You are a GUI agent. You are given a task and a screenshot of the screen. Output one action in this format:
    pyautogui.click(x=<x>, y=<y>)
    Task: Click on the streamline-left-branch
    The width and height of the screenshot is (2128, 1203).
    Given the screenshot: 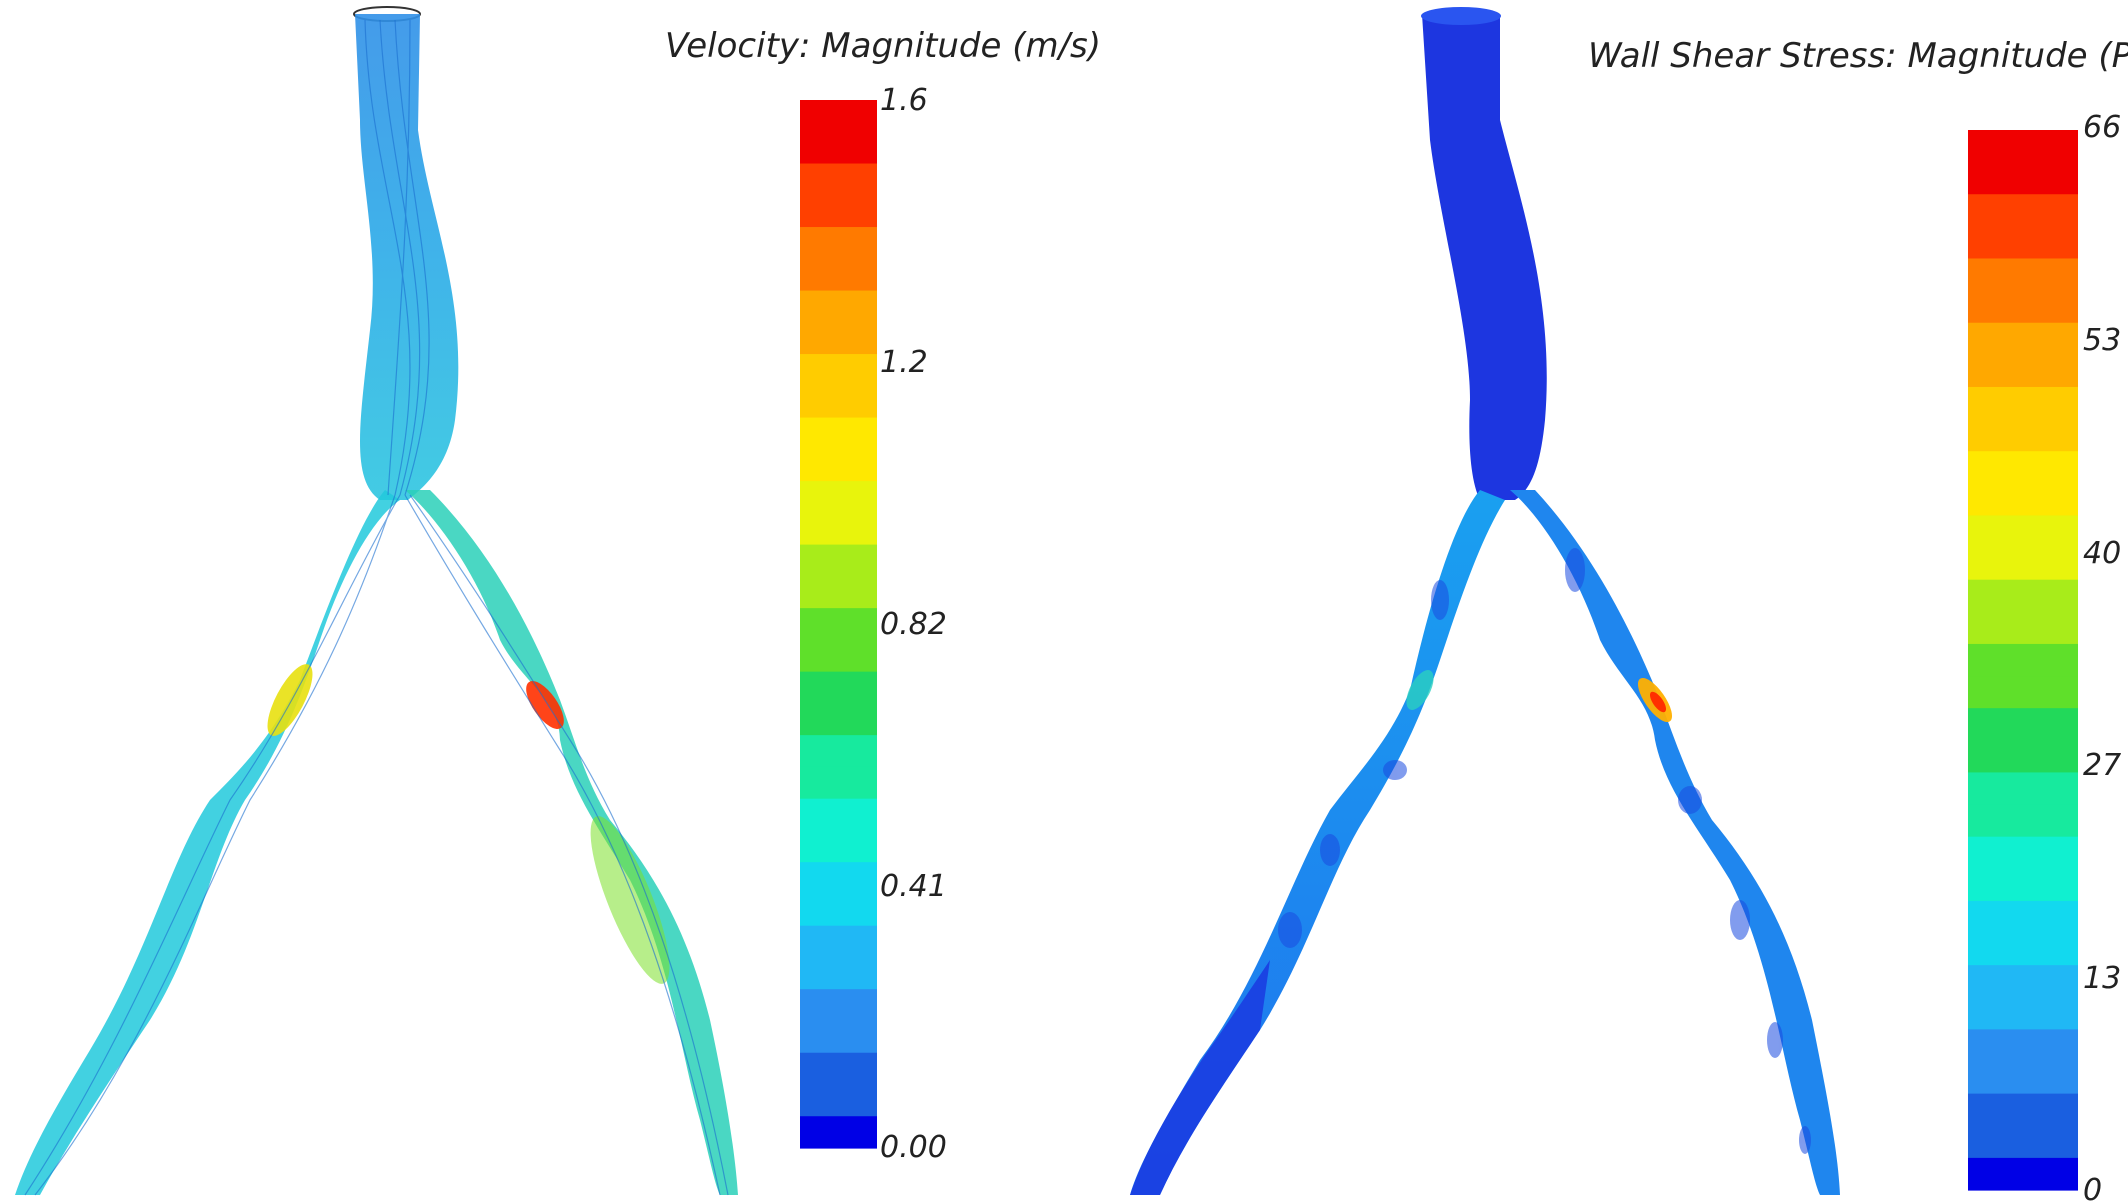 What is the action you would take?
    pyautogui.click(x=207, y=842)
    